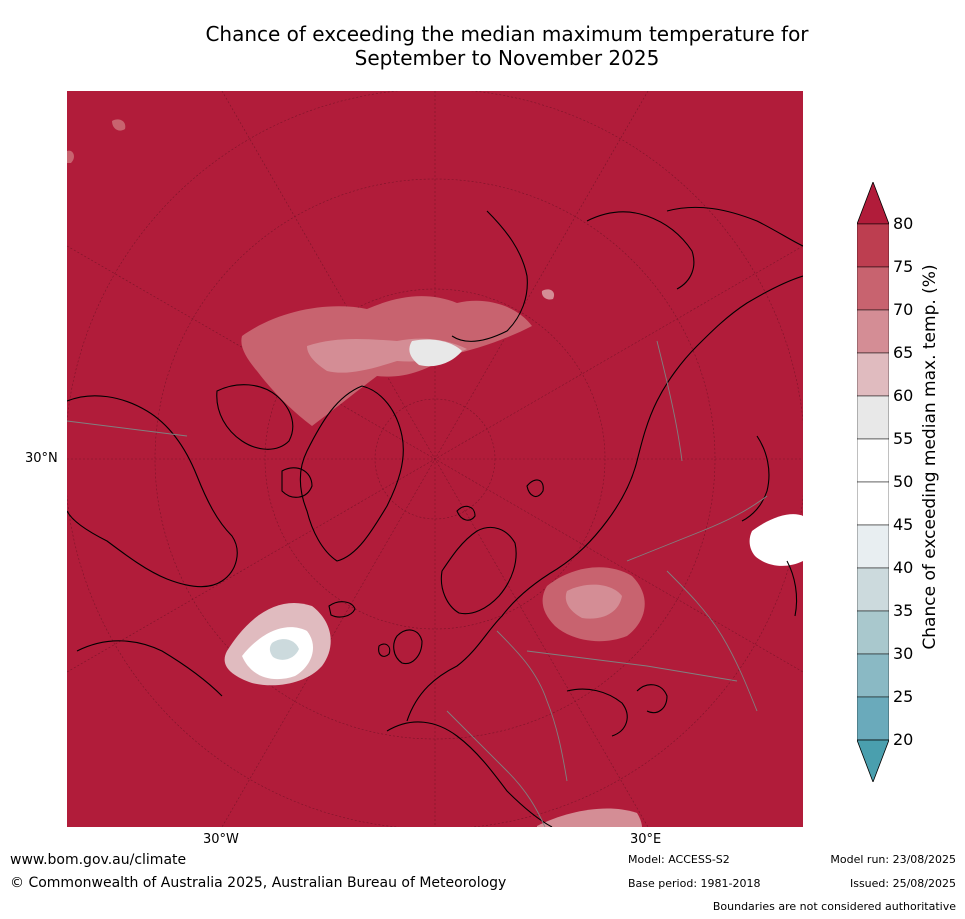 The image size is (965, 919). I want to click on baffin-island-coastline, so click(297, 482).